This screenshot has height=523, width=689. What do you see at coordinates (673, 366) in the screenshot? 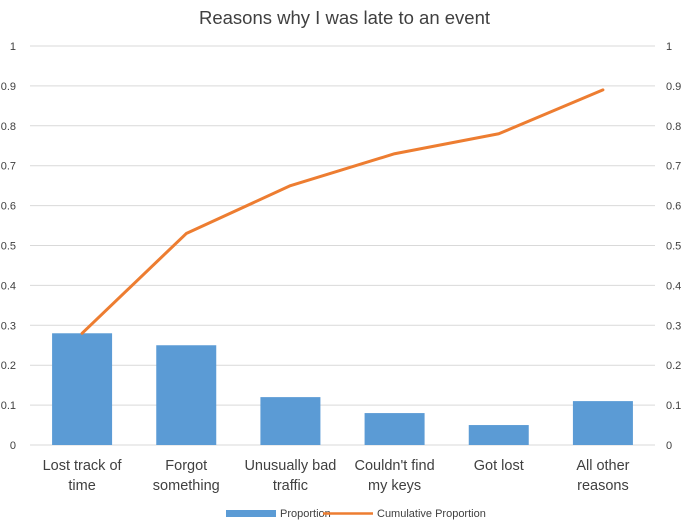
I see `y-tick-label-right: 0.2` at bounding box center [673, 366].